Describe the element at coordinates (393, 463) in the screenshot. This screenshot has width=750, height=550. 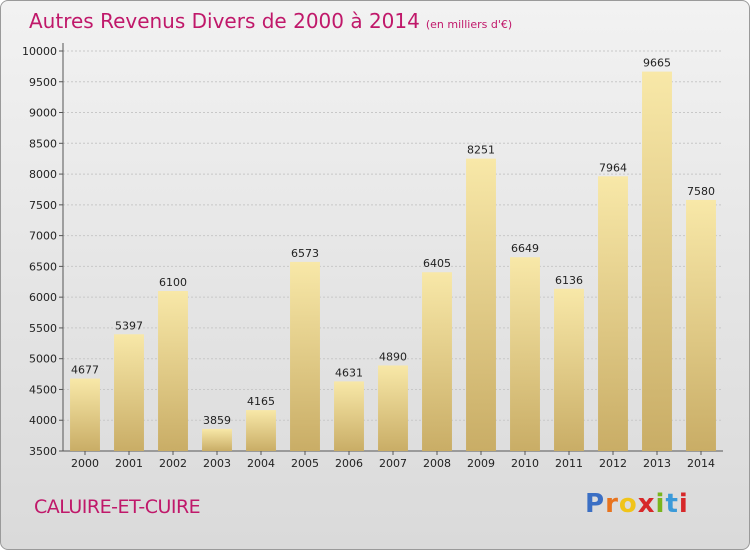
I see `x-tick-label: 2007` at that location.